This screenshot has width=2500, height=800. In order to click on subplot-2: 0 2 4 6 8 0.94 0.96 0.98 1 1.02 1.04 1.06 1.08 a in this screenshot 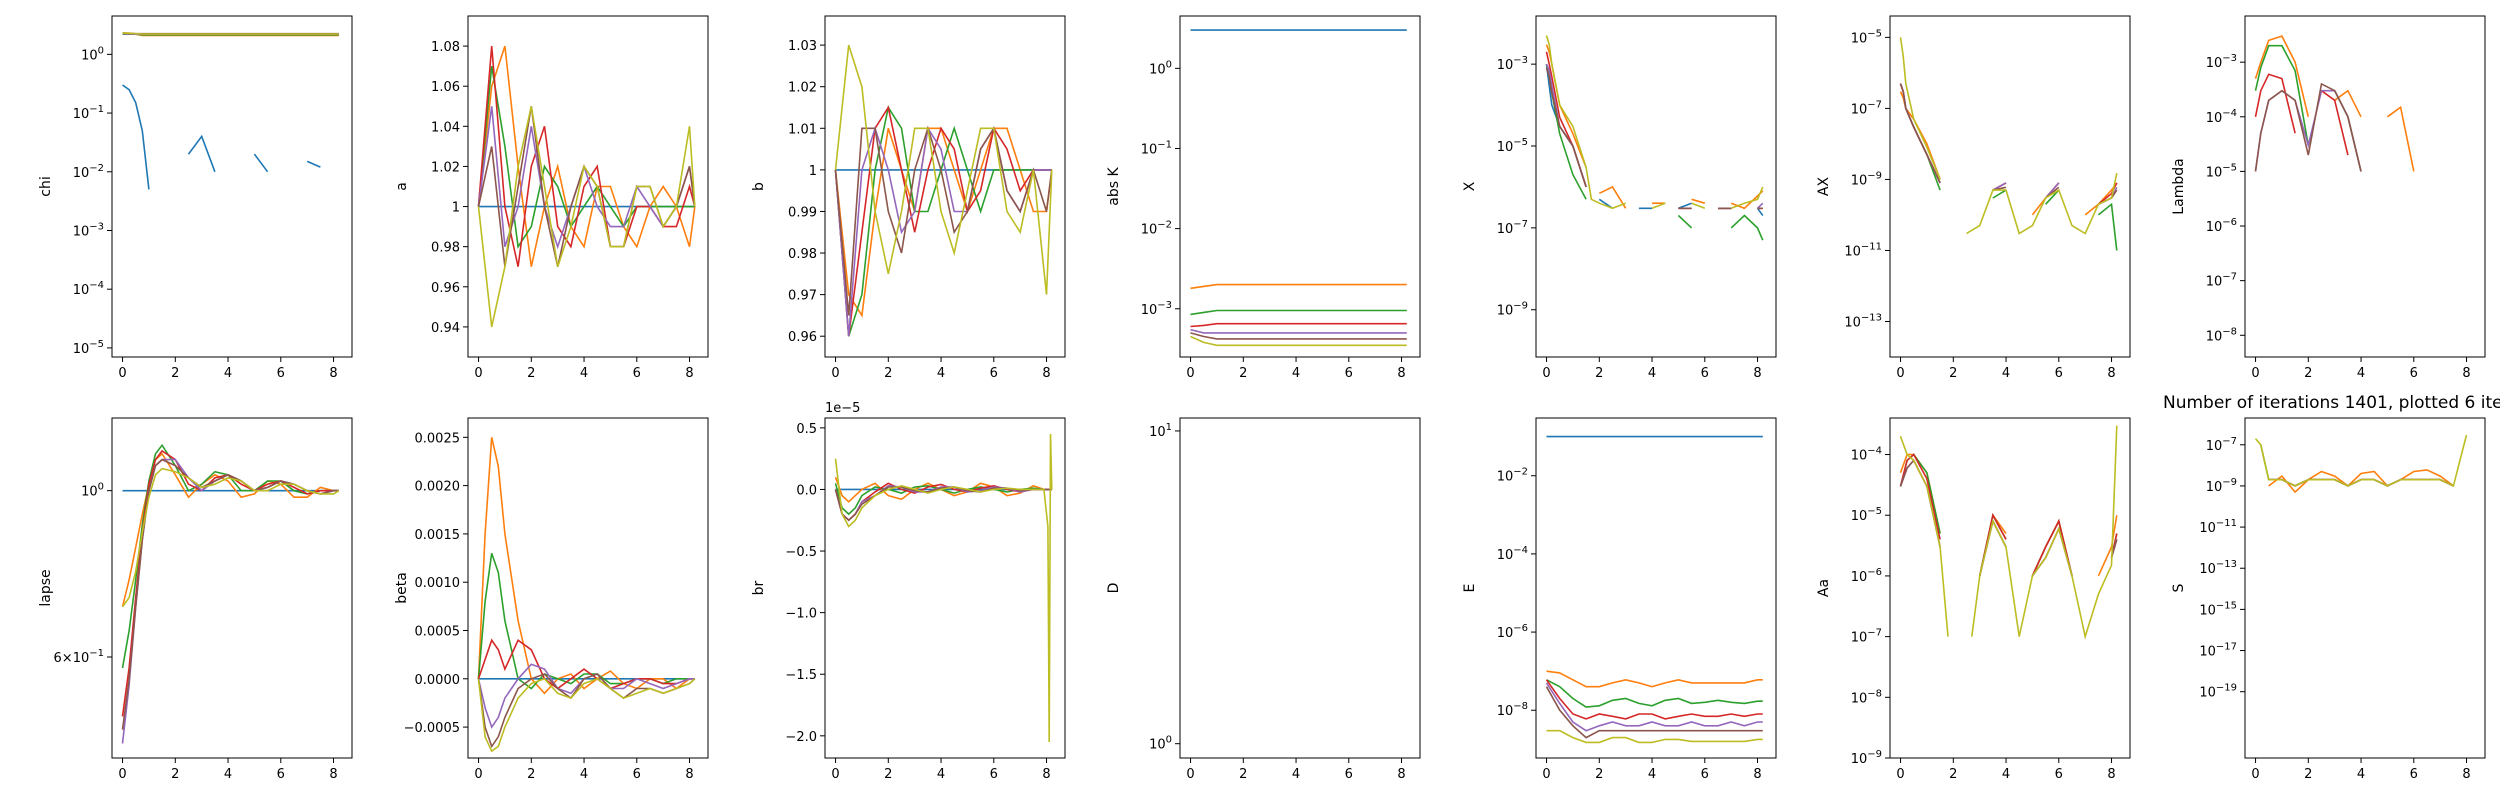, I will do `click(551, 198)`.